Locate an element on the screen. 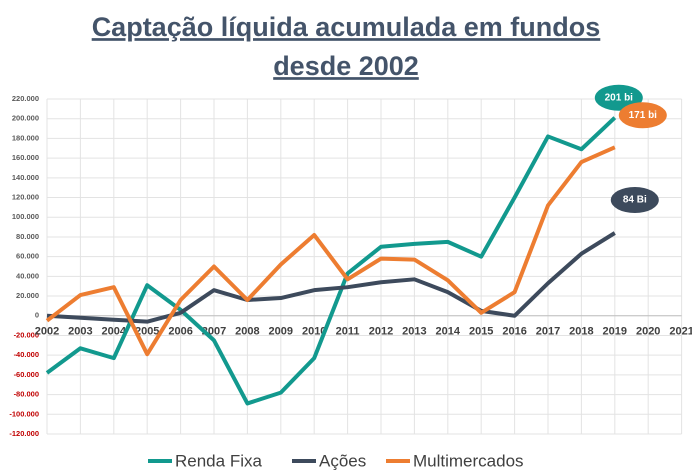 The width and height of the screenshot is (692, 476). x-tick-label: 2011 is located at coordinates (348, 332).